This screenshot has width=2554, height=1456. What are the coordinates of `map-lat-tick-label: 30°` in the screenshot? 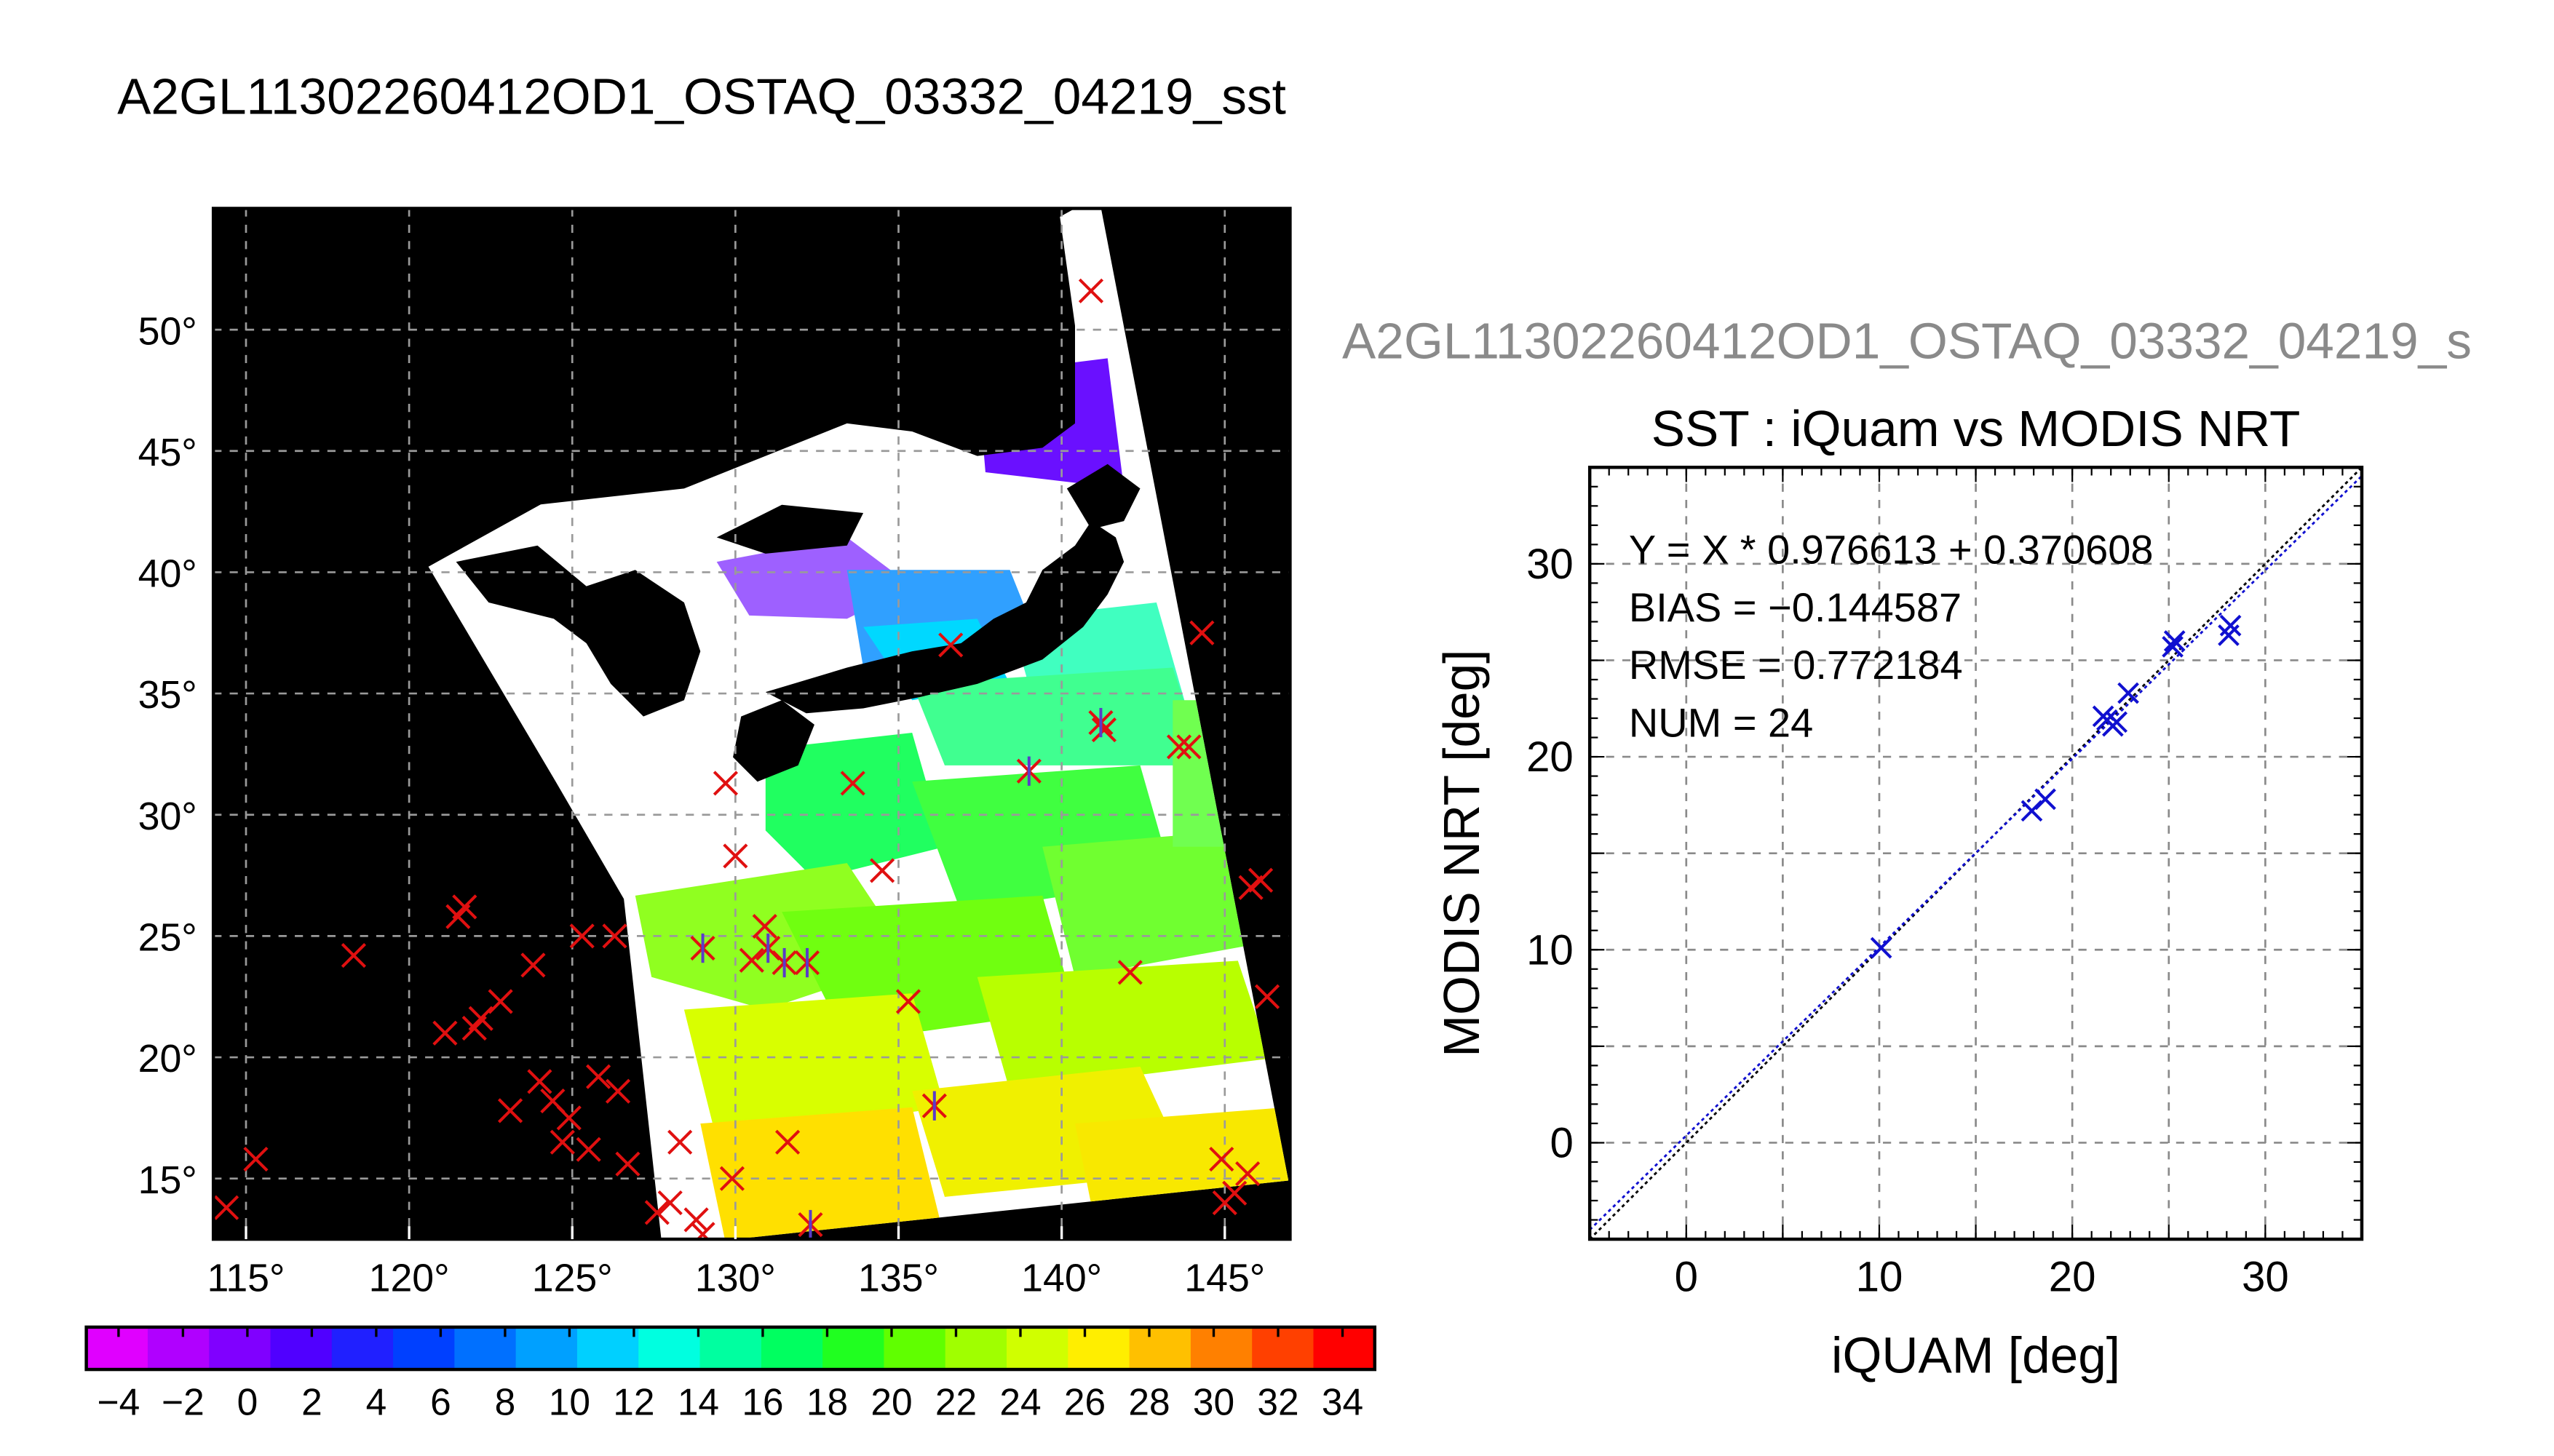 It's located at (167, 816).